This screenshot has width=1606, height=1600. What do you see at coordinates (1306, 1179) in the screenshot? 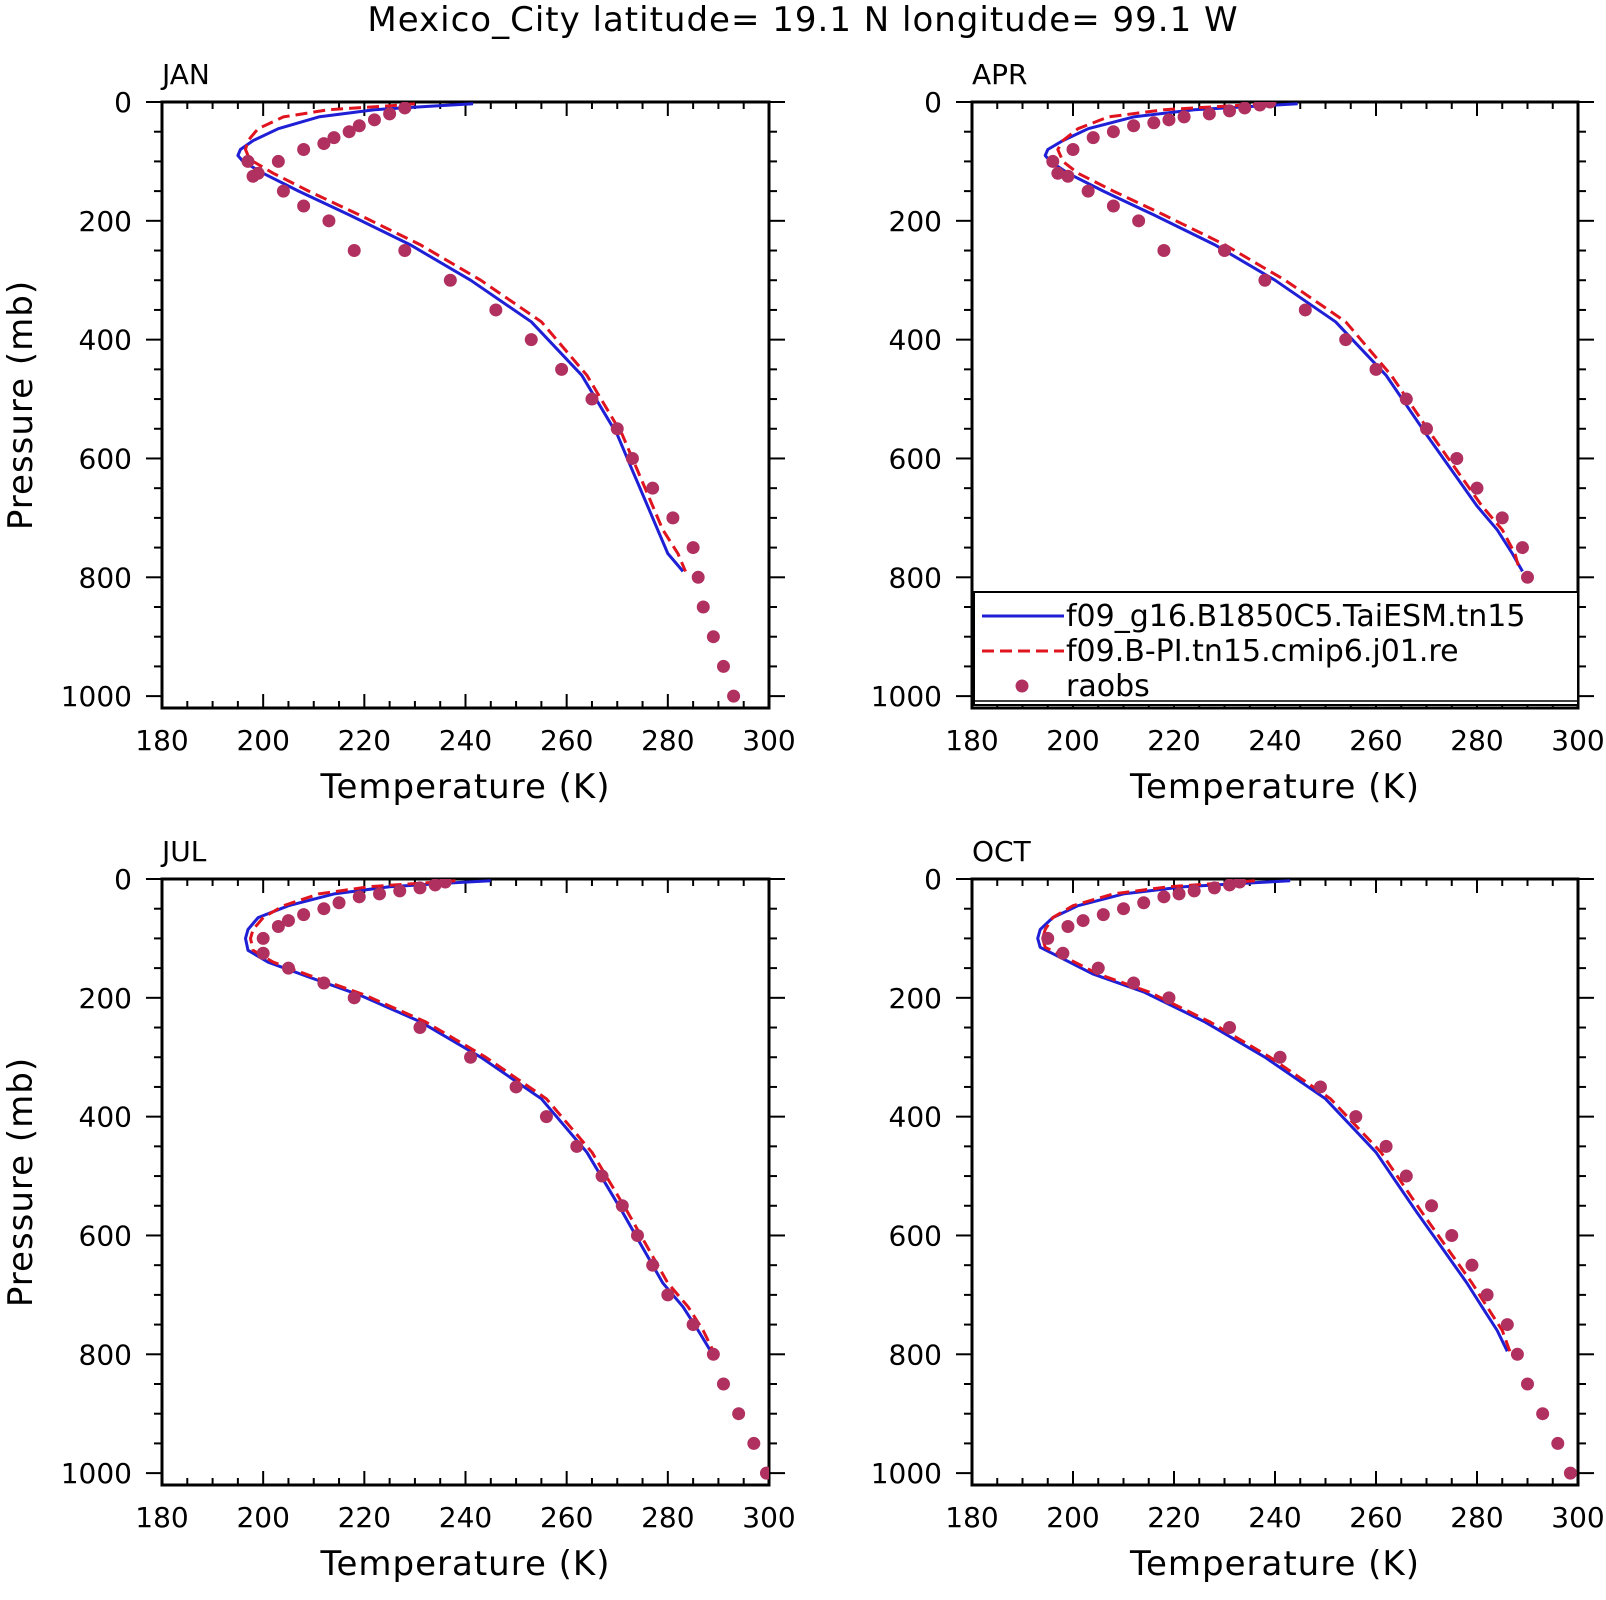
I see `series-group` at bounding box center [1306, 1179].